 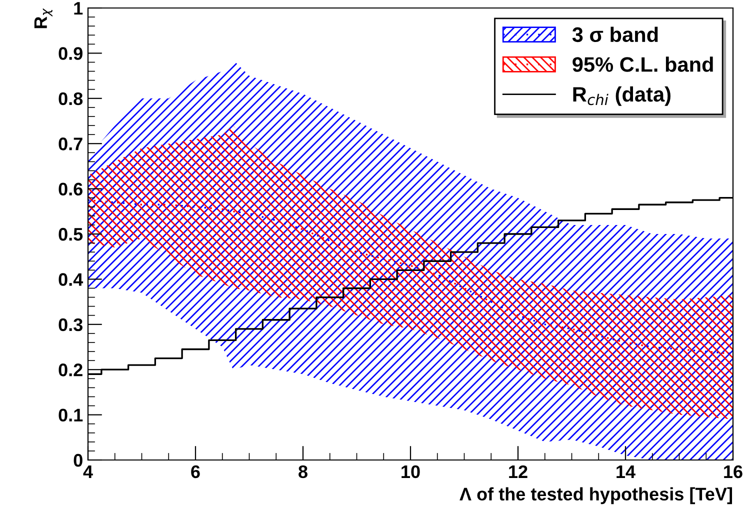 What do you see at coordinates (70, 144) in the screenshot?
I see `y-tick-label: 0.7` at bounding box center [70, 144].